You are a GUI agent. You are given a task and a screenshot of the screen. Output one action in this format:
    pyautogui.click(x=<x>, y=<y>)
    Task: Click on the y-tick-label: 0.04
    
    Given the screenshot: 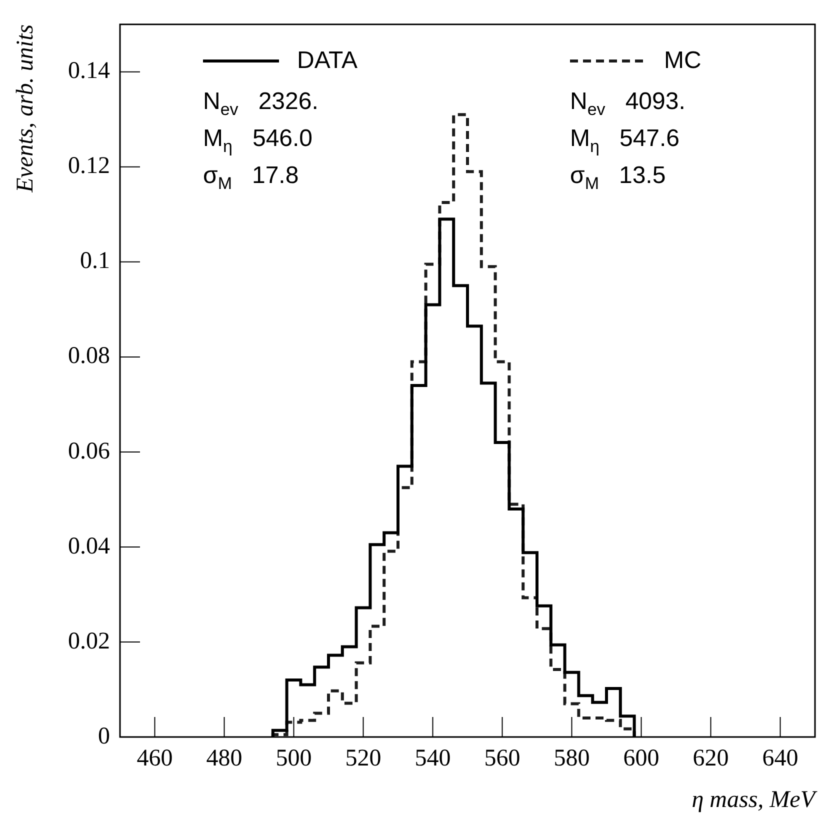 What is the action you would take?
    pyautogui.click(x=89, y=546)
    